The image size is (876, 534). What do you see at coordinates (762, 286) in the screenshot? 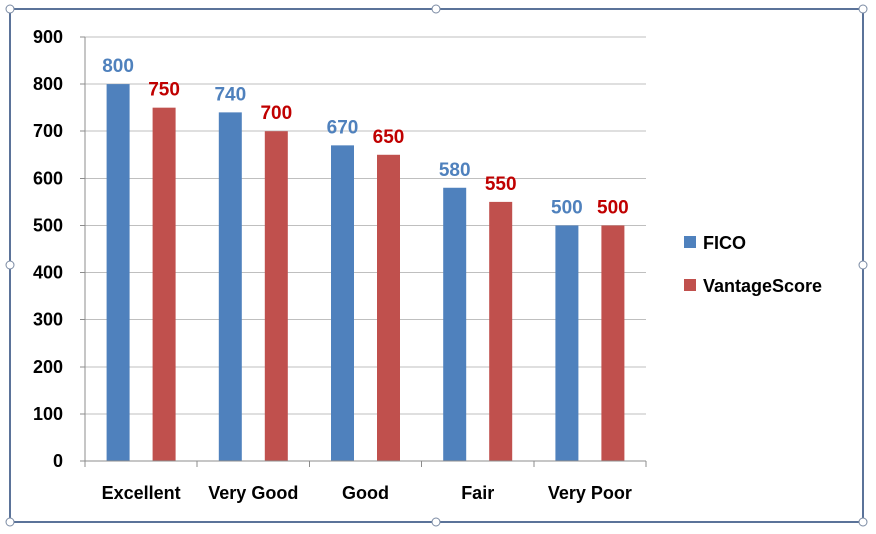
I see `legend-label-vantagescore: VantageScore` at bounding box center [762, 286].